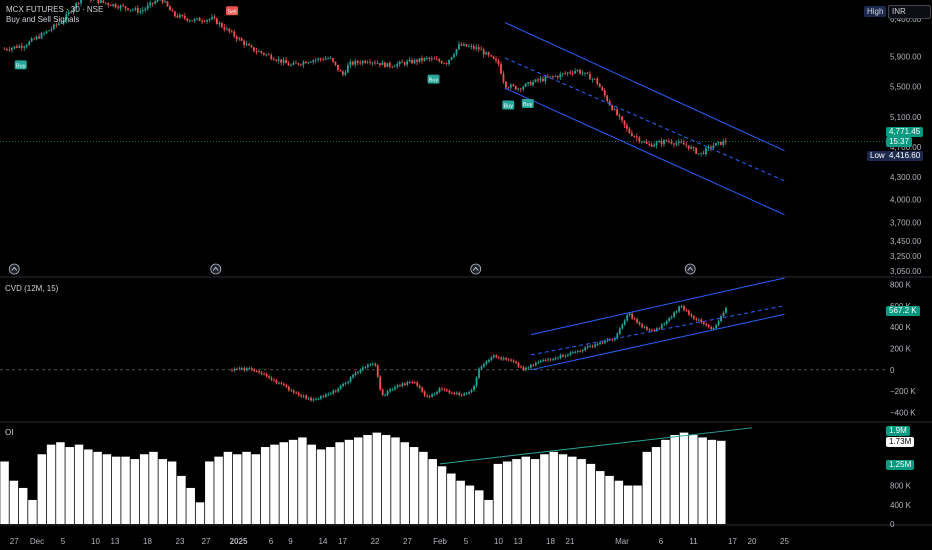  I want to click on cvd-tick-label: −400 K, so click(903, 413).